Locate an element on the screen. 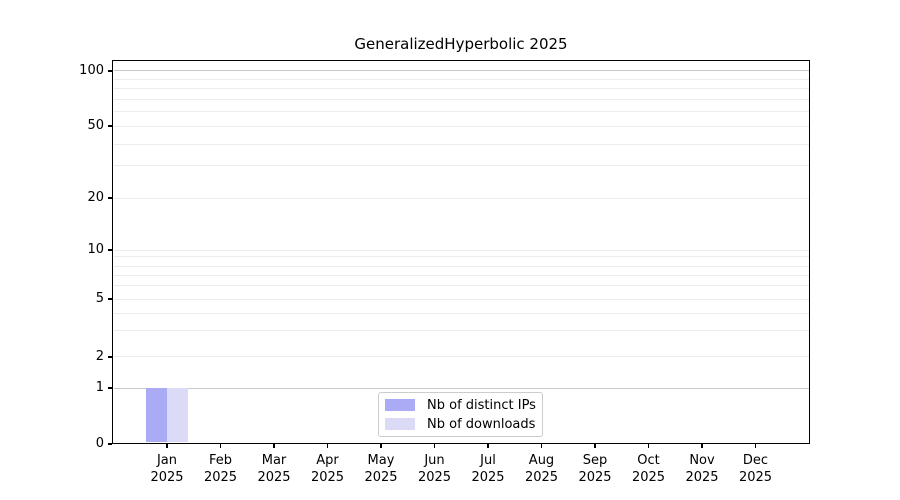 The image size is (900, 500). legend-item-distinct-ips: Nb of distinct IPs is located at coordinates (460, 405).